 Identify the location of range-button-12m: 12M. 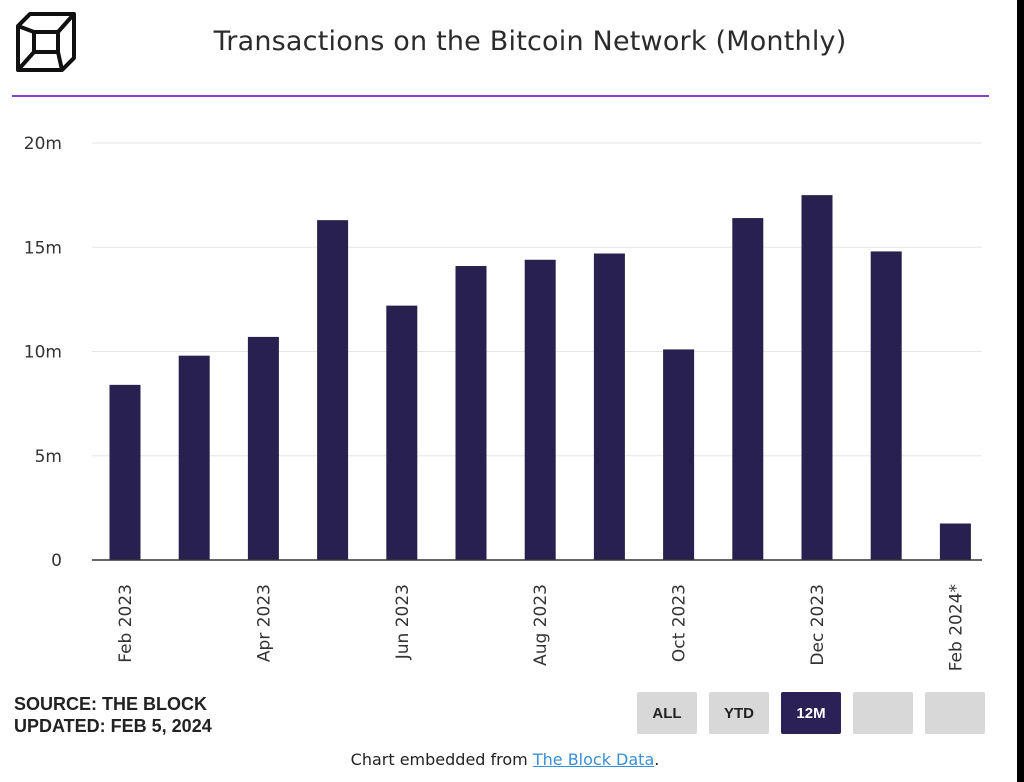
(811, 713).